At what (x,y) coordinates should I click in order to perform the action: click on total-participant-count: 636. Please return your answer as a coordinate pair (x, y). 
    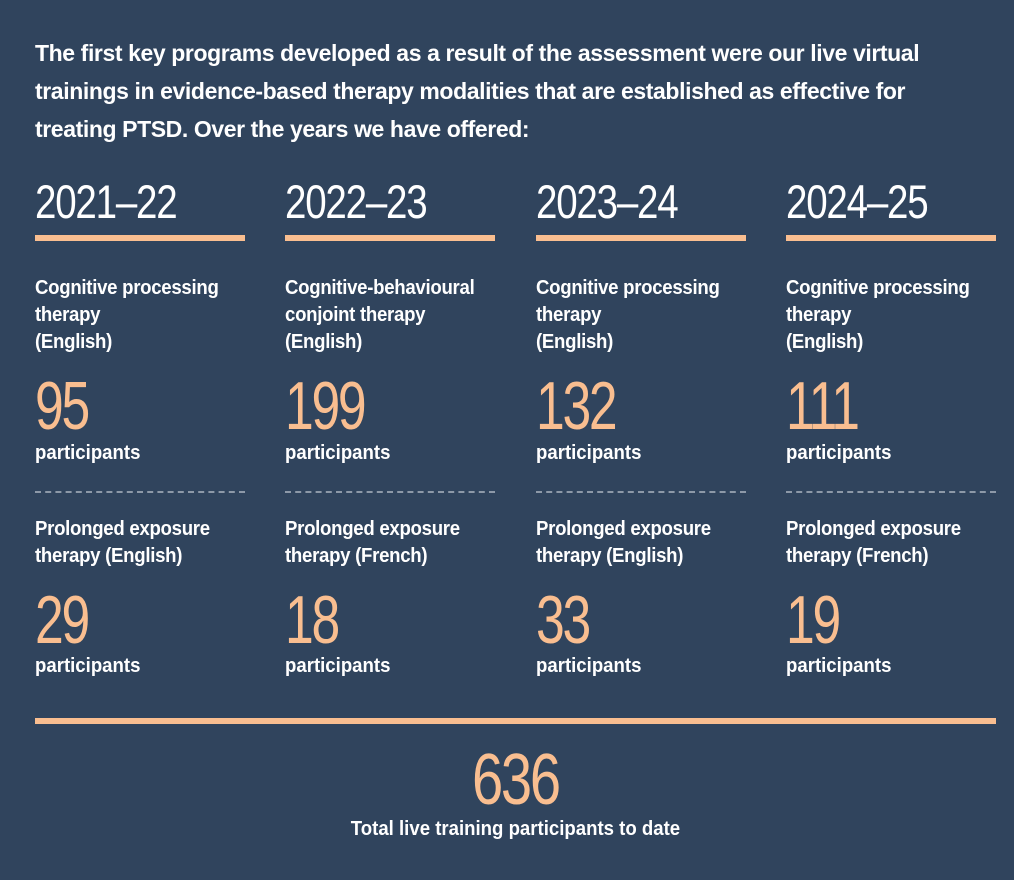
    Looking at the image, I should click on (516, 780).